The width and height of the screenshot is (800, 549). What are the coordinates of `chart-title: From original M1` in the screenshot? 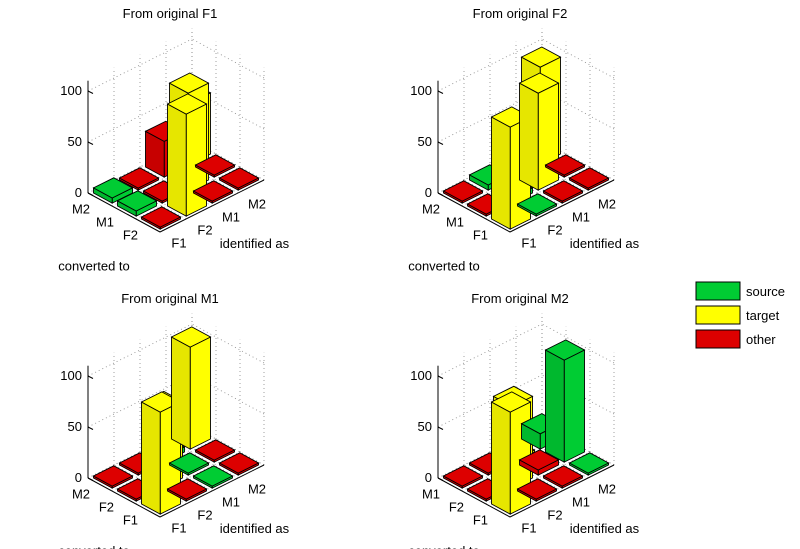 It's located at (170, 298).